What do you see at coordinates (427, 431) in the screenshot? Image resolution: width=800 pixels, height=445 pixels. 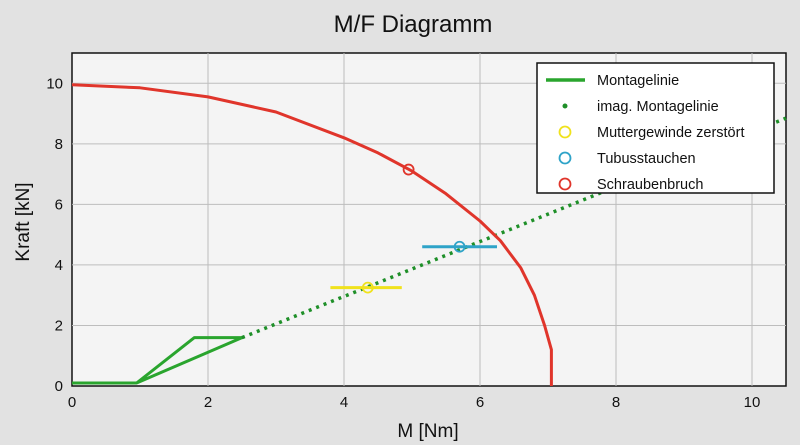 I see `x-axis-label: M [Nm]` at bounding box center [427, 431].